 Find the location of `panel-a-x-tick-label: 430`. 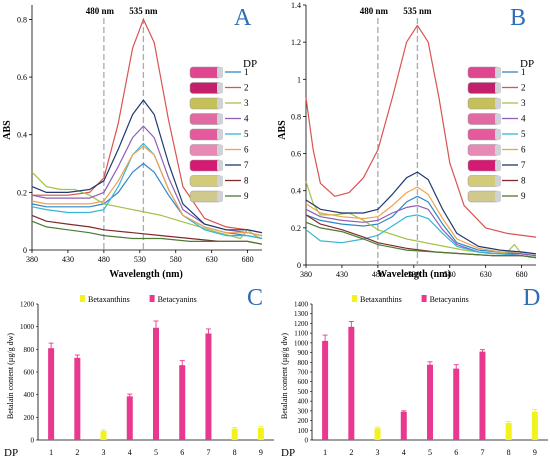

panel-a-x-tick-label: 430 is located at coordinates (68, 259).